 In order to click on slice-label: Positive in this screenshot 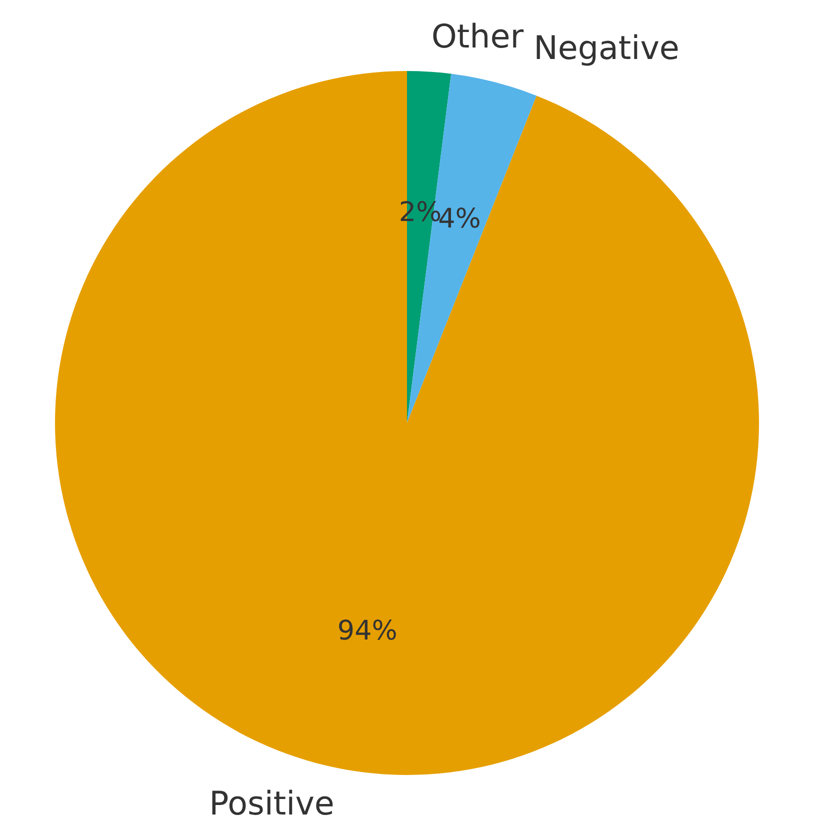, I will do `click(271, 803)`.